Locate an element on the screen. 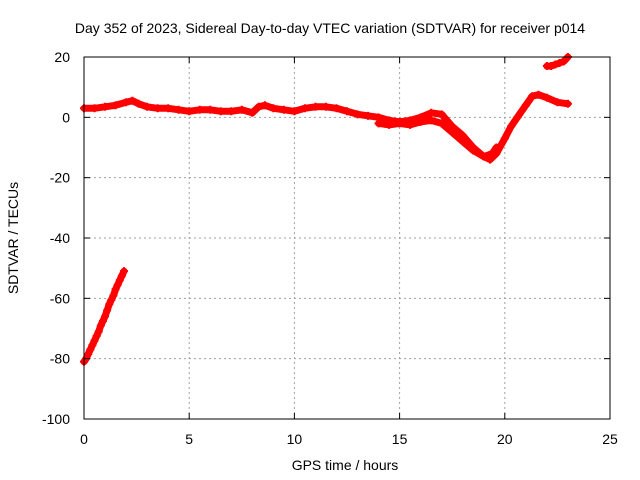 The image size is (640, 480). x-tick-label: 15 is located at coordinates (400, 439).